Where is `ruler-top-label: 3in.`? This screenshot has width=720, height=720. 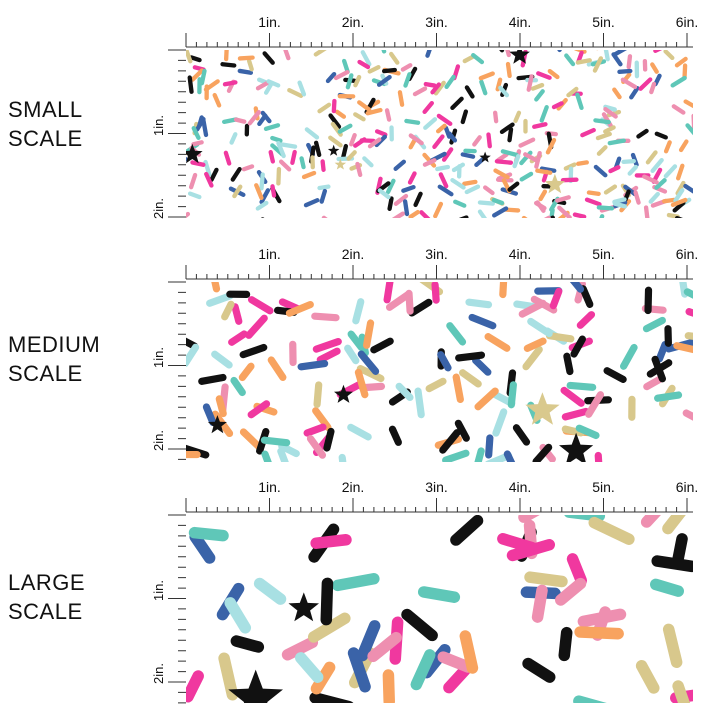
ruler-top-label: 3in. is located at coordinates (436, 487).